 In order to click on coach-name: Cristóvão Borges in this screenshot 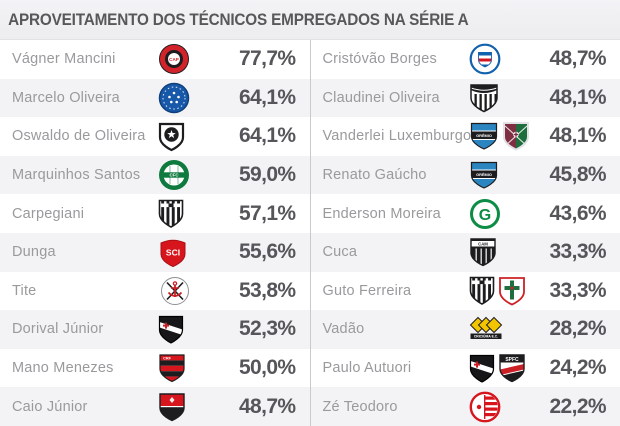, I will do `click(379, 59)`.